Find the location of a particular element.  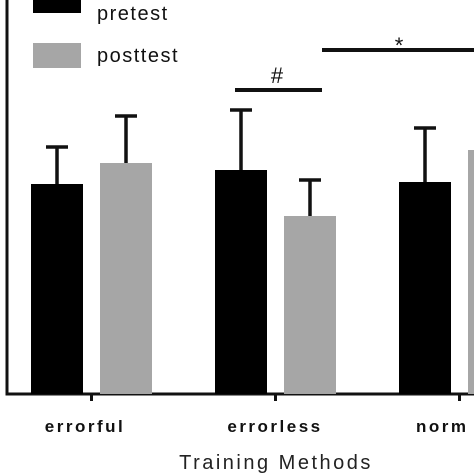

legend-item-pretest: pretest is located at coordinates (101, 12).